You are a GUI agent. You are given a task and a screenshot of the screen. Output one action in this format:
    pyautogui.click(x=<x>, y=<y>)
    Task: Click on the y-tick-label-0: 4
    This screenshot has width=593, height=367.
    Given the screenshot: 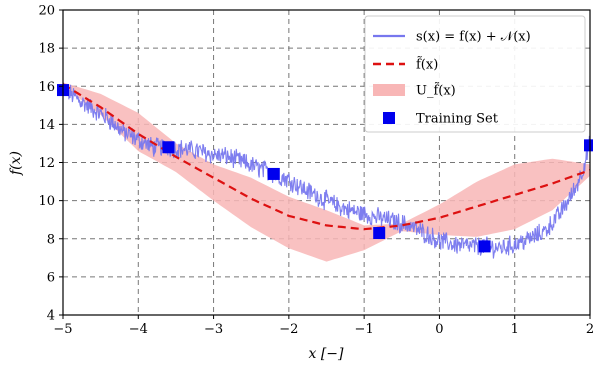 What is the action you would take?
    pyautogui.click(x=51, y=316)
    